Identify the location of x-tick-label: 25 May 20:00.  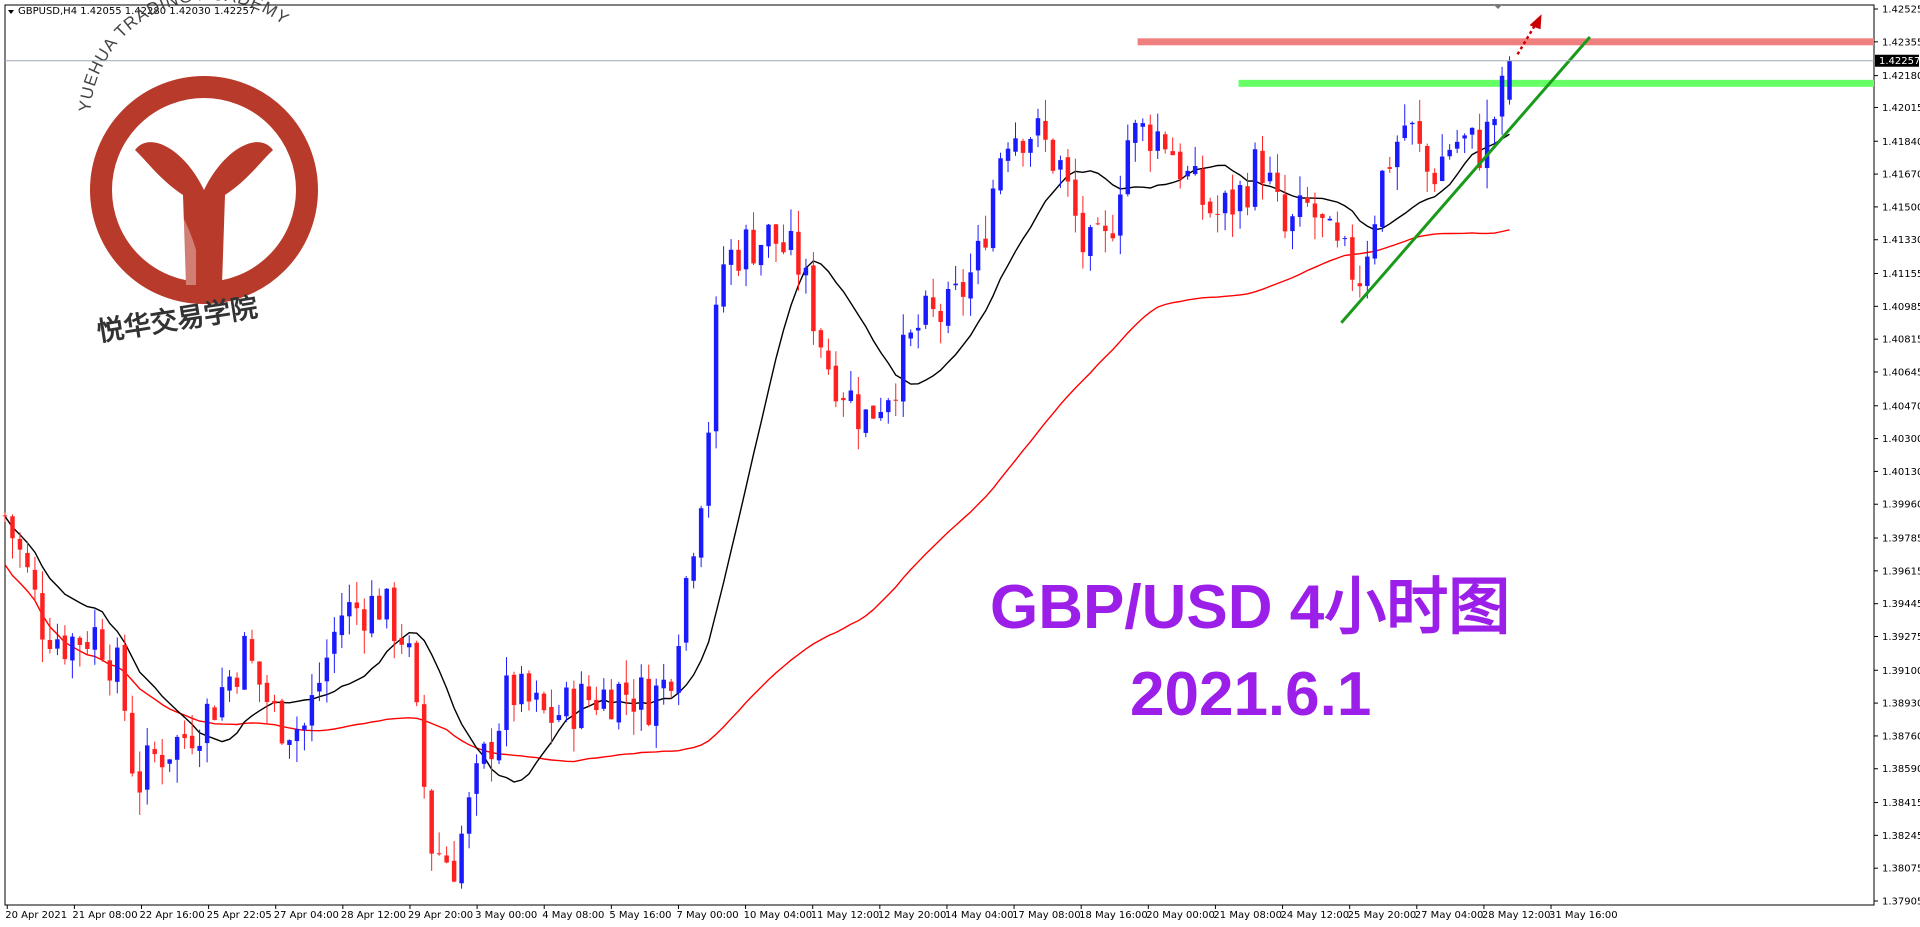
(1382, 915).